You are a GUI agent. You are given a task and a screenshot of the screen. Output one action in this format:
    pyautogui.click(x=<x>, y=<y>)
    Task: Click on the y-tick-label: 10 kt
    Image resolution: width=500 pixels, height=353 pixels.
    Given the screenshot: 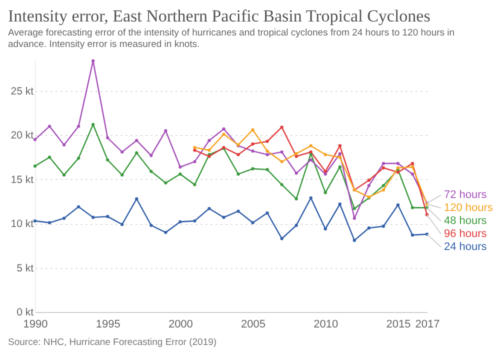 What is the action you would take?
    pyautogui.click(x=22, y=224)
    